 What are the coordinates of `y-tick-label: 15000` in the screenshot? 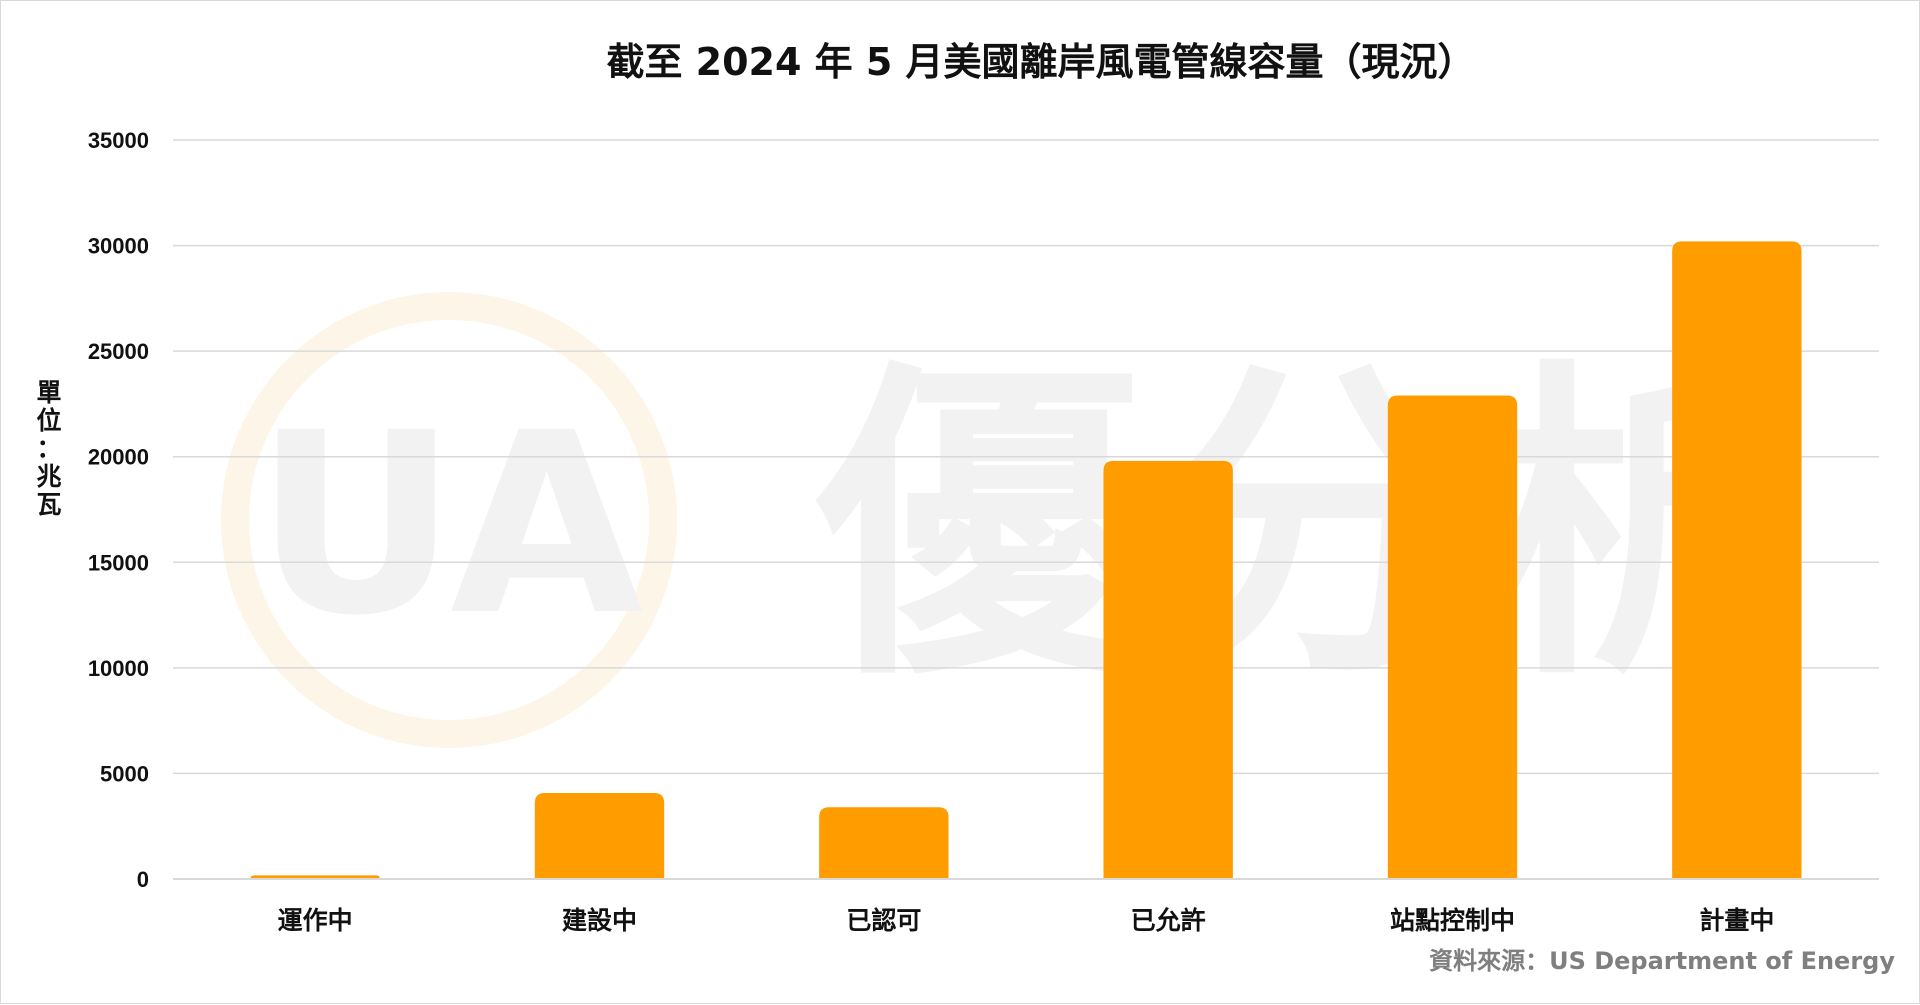 It's located at (118, 562).